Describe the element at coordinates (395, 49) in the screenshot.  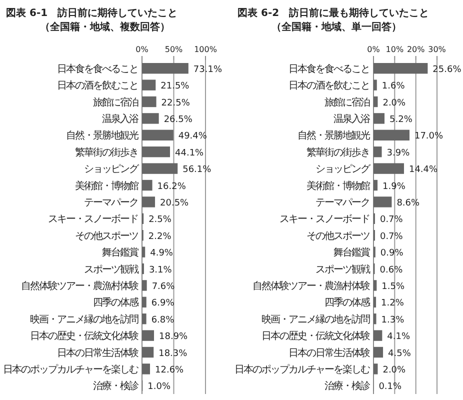
I see `x-tick-label: 10%` at that location.